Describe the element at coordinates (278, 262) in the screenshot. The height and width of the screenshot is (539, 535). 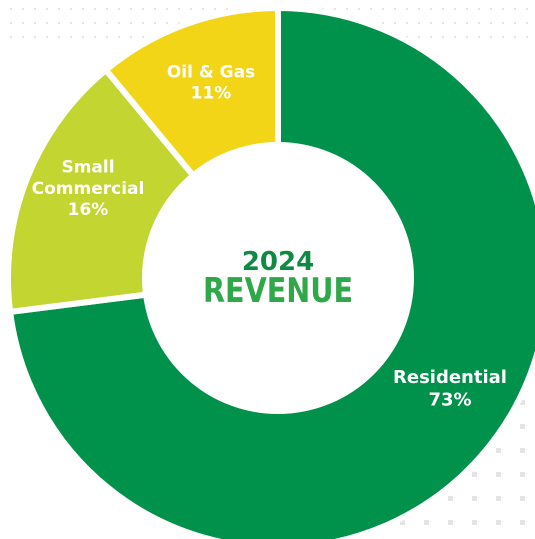
I see `center-year-label: 2024` at that location.